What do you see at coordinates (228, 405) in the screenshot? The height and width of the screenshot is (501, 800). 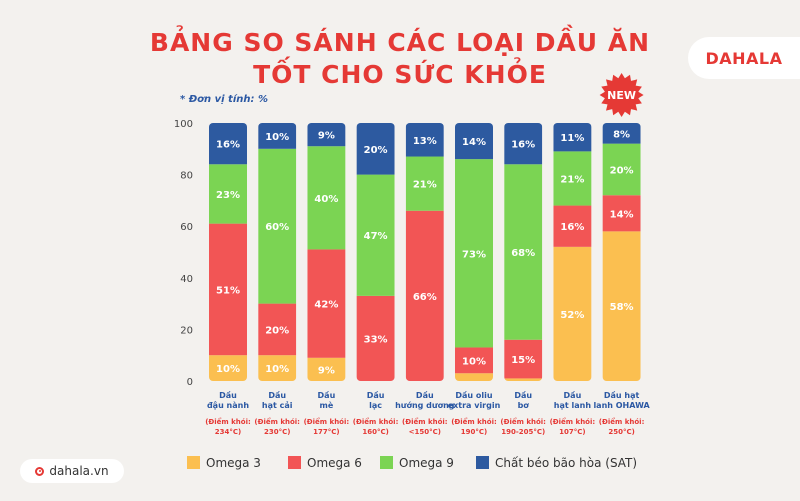 I see `category-label: đậu nành` at bounding box center [228, 405].